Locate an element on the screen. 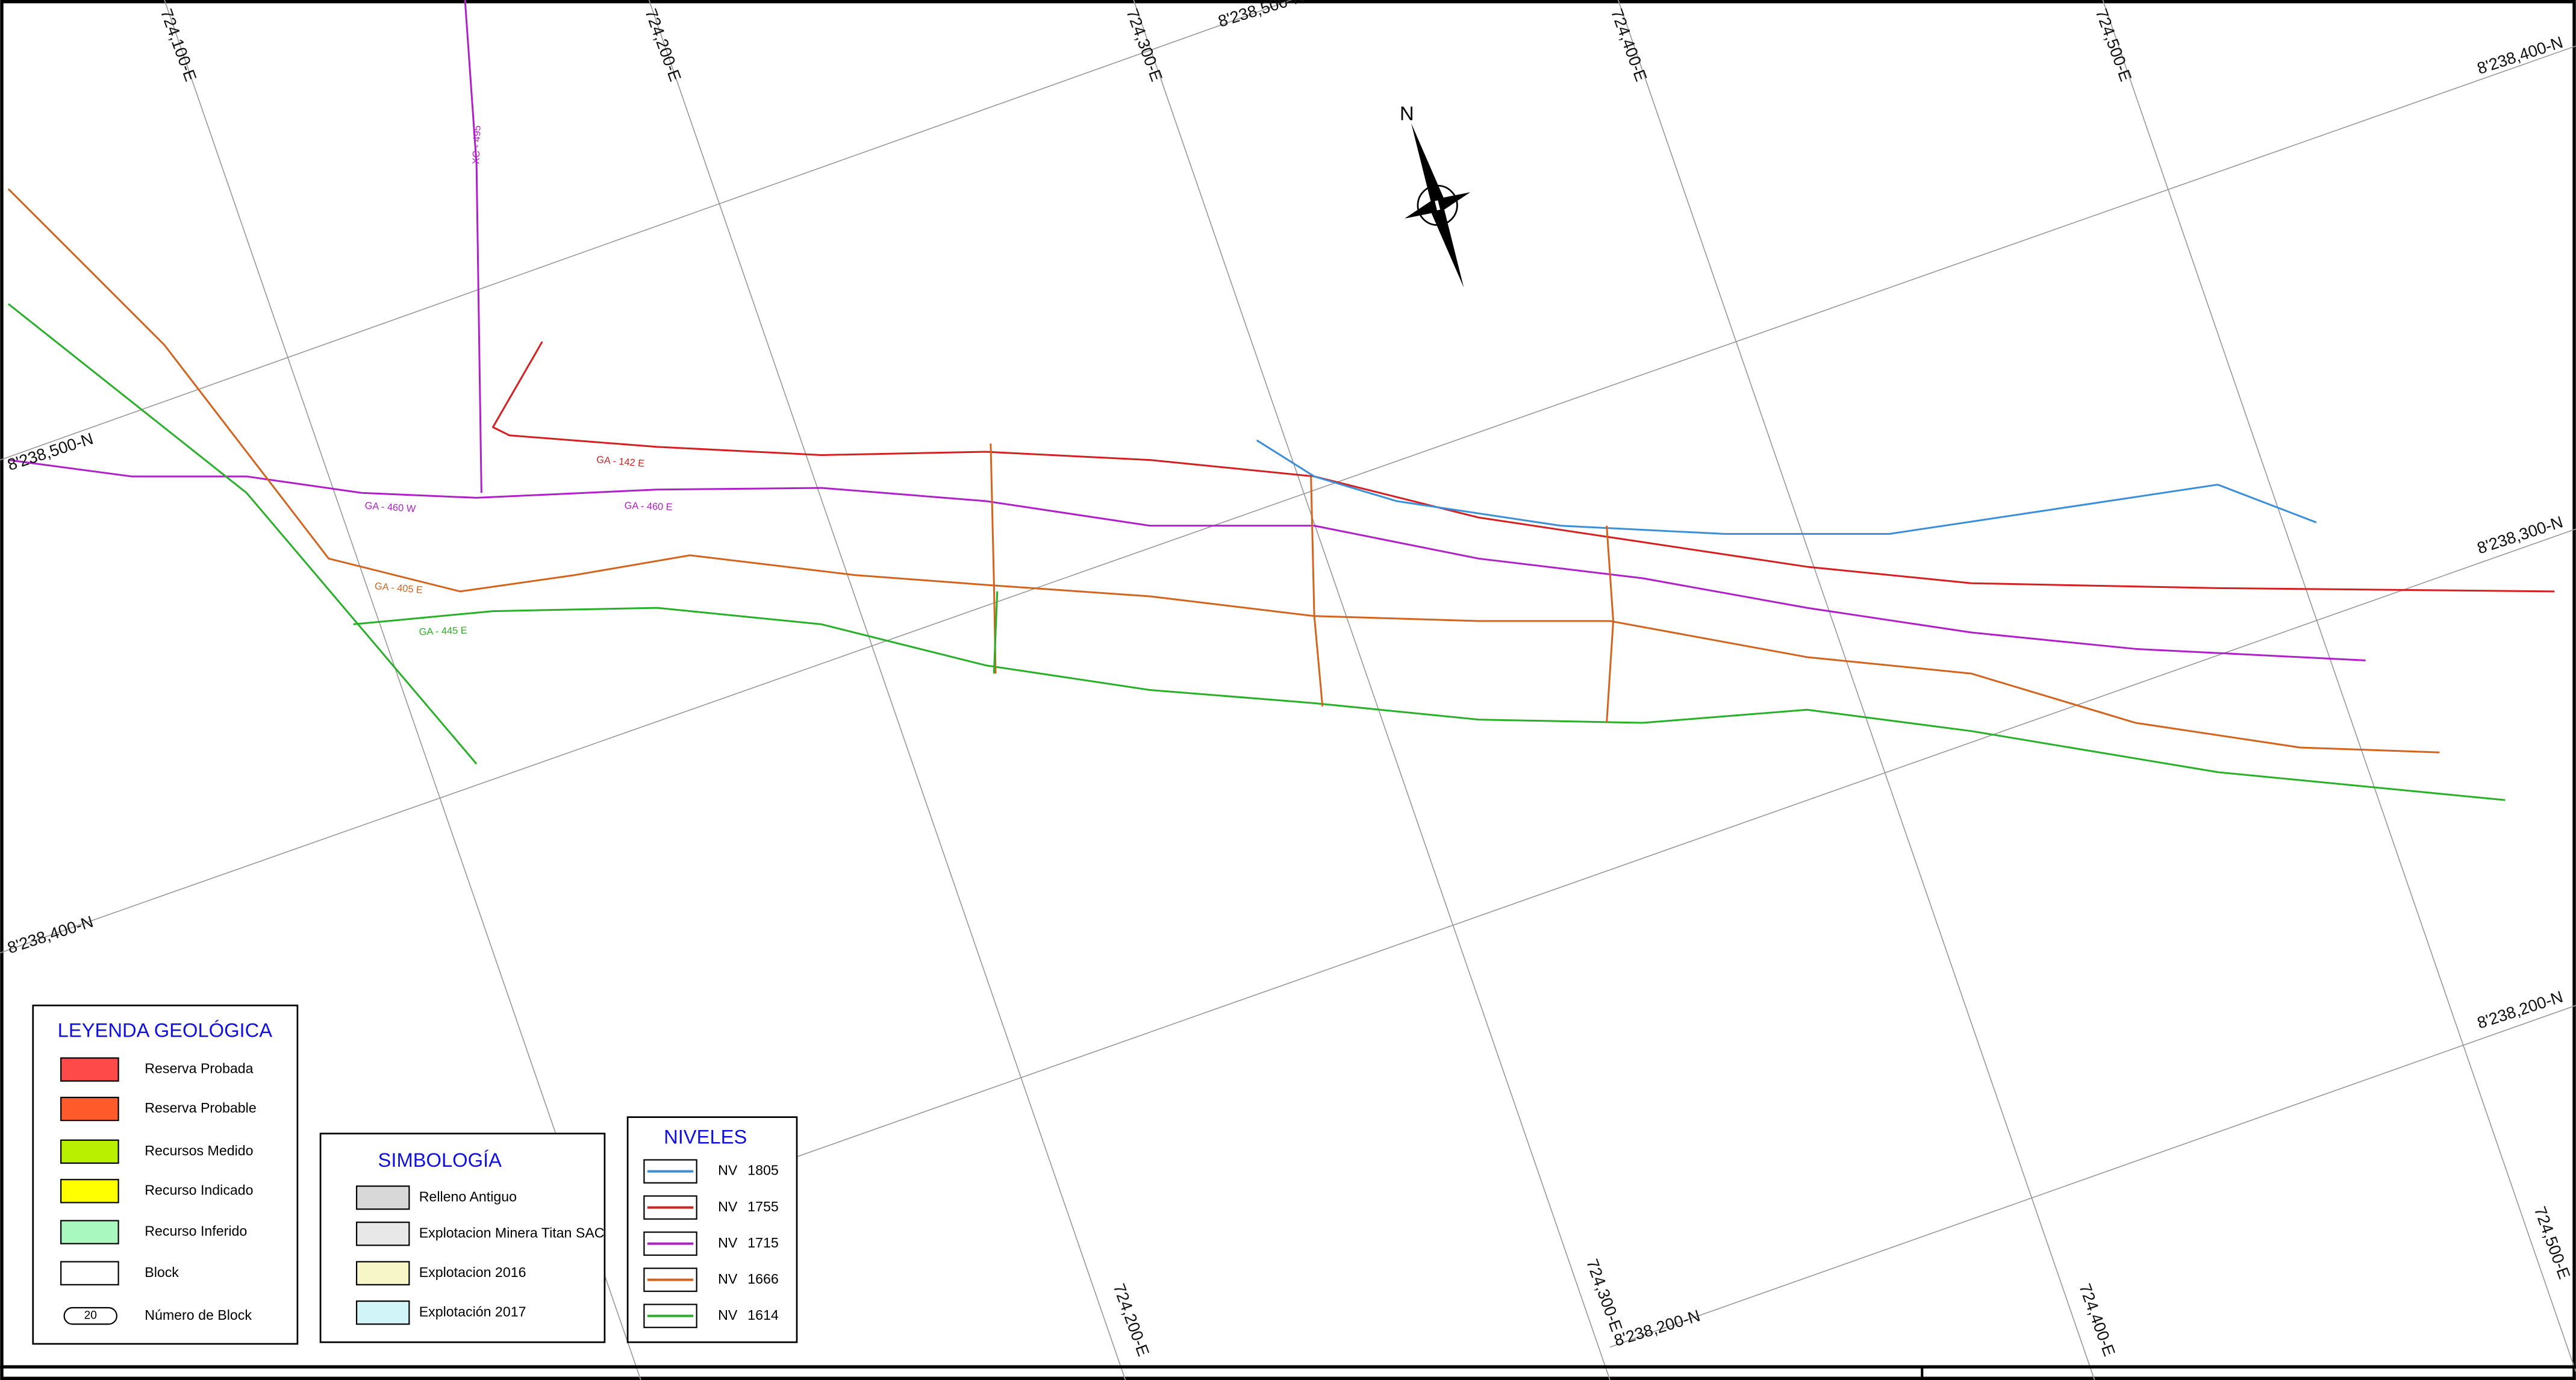  legend-title: SIMBOLOGÍA is located at coordinates (440, 1160).